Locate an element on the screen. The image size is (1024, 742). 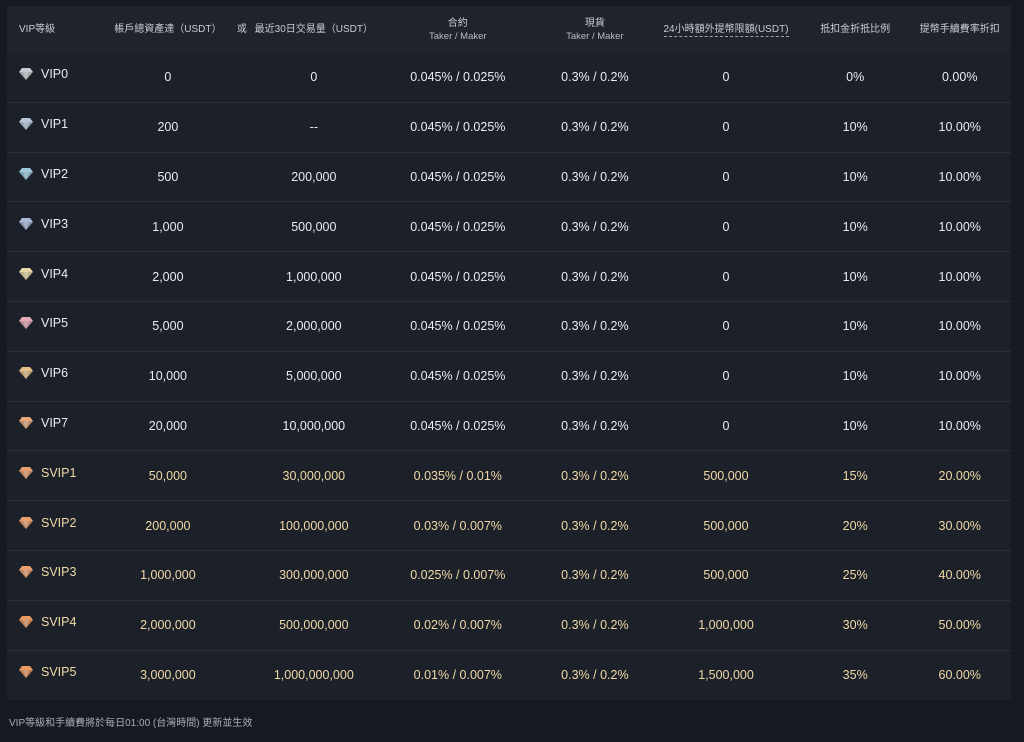
withdraw-fee-cell: 60.00% is located at coordinates (959, 675).